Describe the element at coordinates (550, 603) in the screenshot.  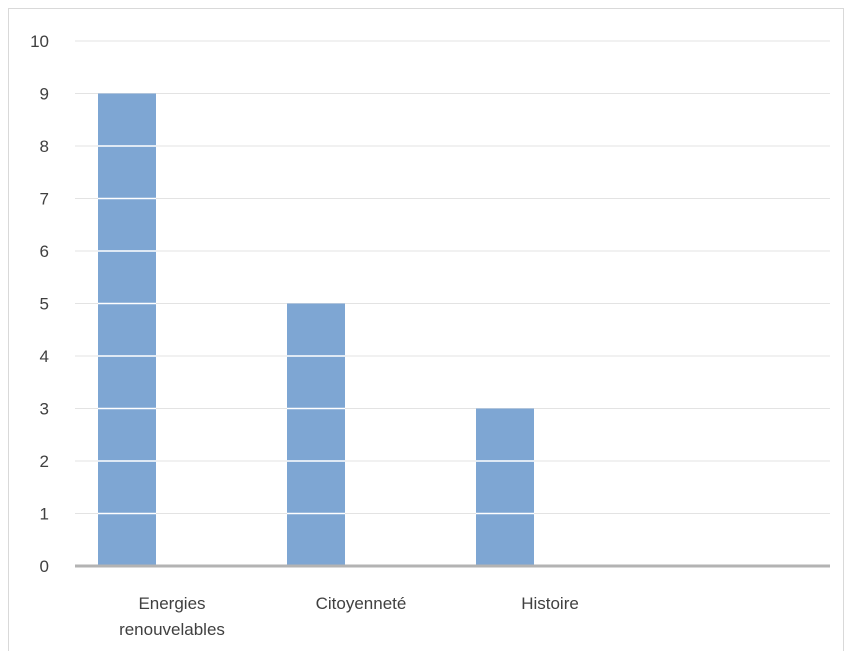
I see `x-category-label: Histoire` at that location.